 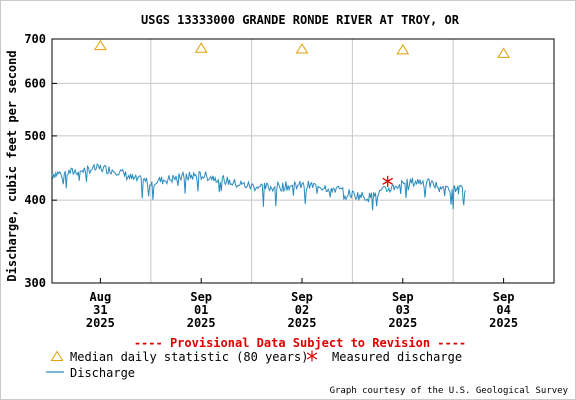 I want to click on legend-label-discharge: Discharge, so click(x=102, y=373).